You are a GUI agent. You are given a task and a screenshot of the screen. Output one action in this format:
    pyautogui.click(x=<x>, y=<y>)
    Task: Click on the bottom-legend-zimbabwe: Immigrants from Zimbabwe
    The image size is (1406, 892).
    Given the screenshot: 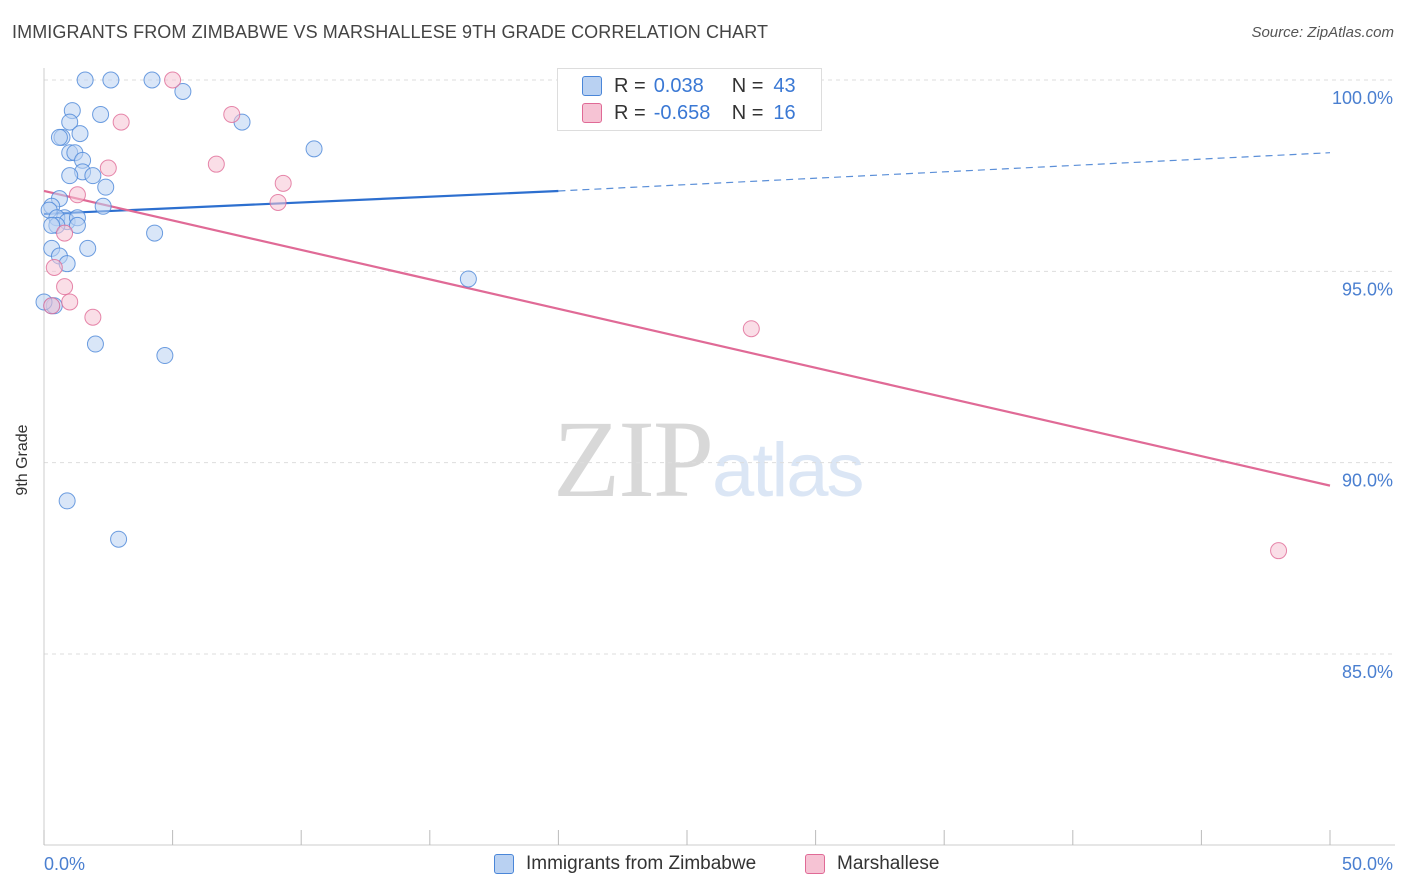 What is the action you would take?
    pyautogui.click(x=625, y=864)
    